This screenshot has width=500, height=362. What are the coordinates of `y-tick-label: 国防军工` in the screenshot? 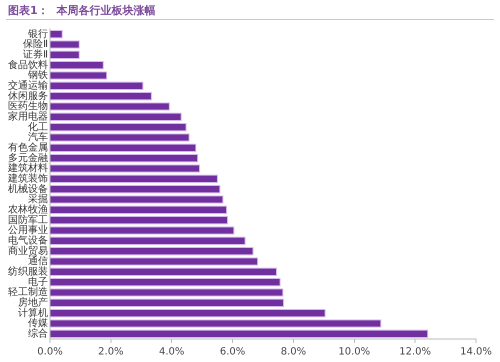 It's located at (28, 220).